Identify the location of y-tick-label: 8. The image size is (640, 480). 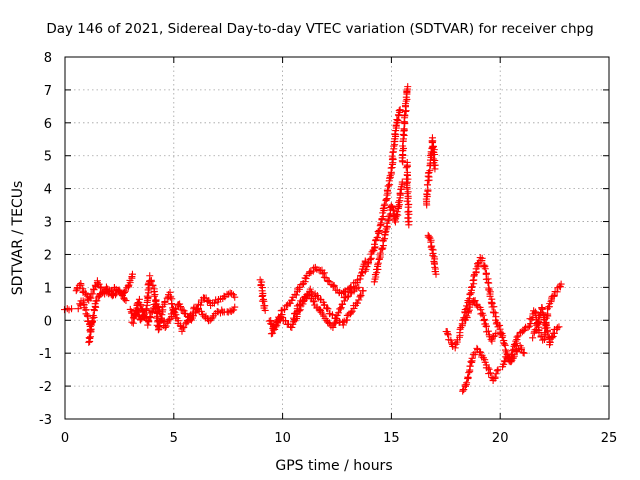
(48, 58).